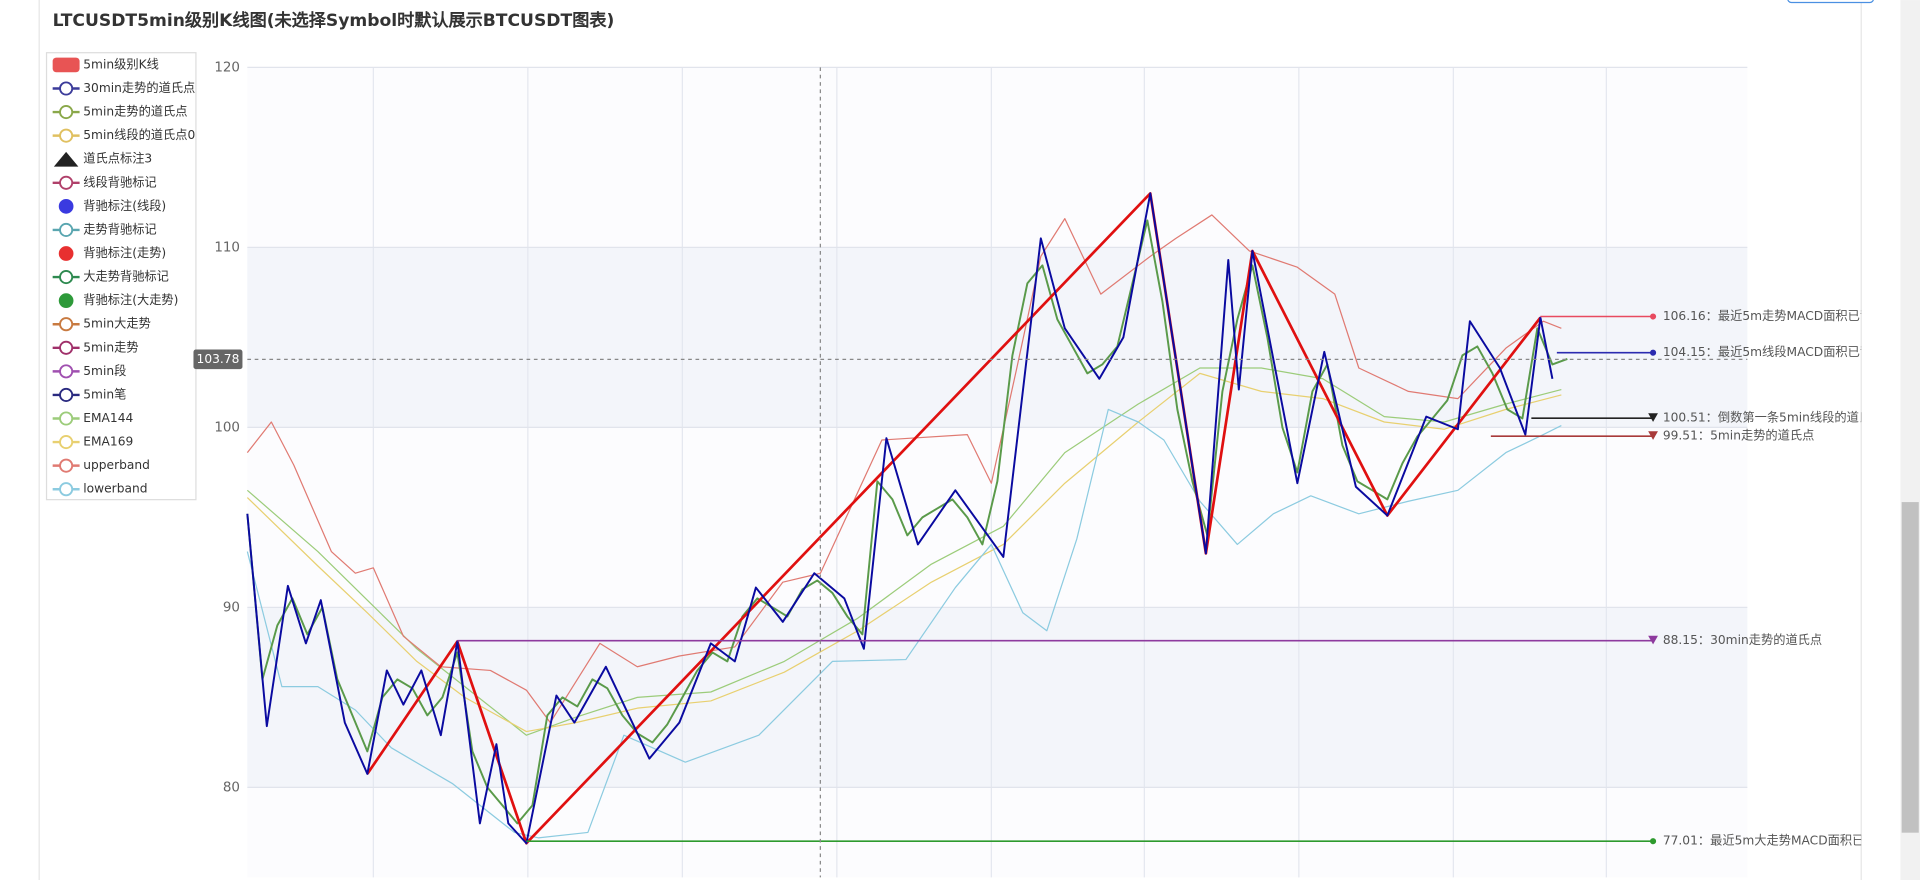 The width and height of the screenshot is (1920, 880). Describe the element at coordinates (1742, 639) in the screenshot. I see `mark-label: 88.15：30min走势的道氏点` at that location.